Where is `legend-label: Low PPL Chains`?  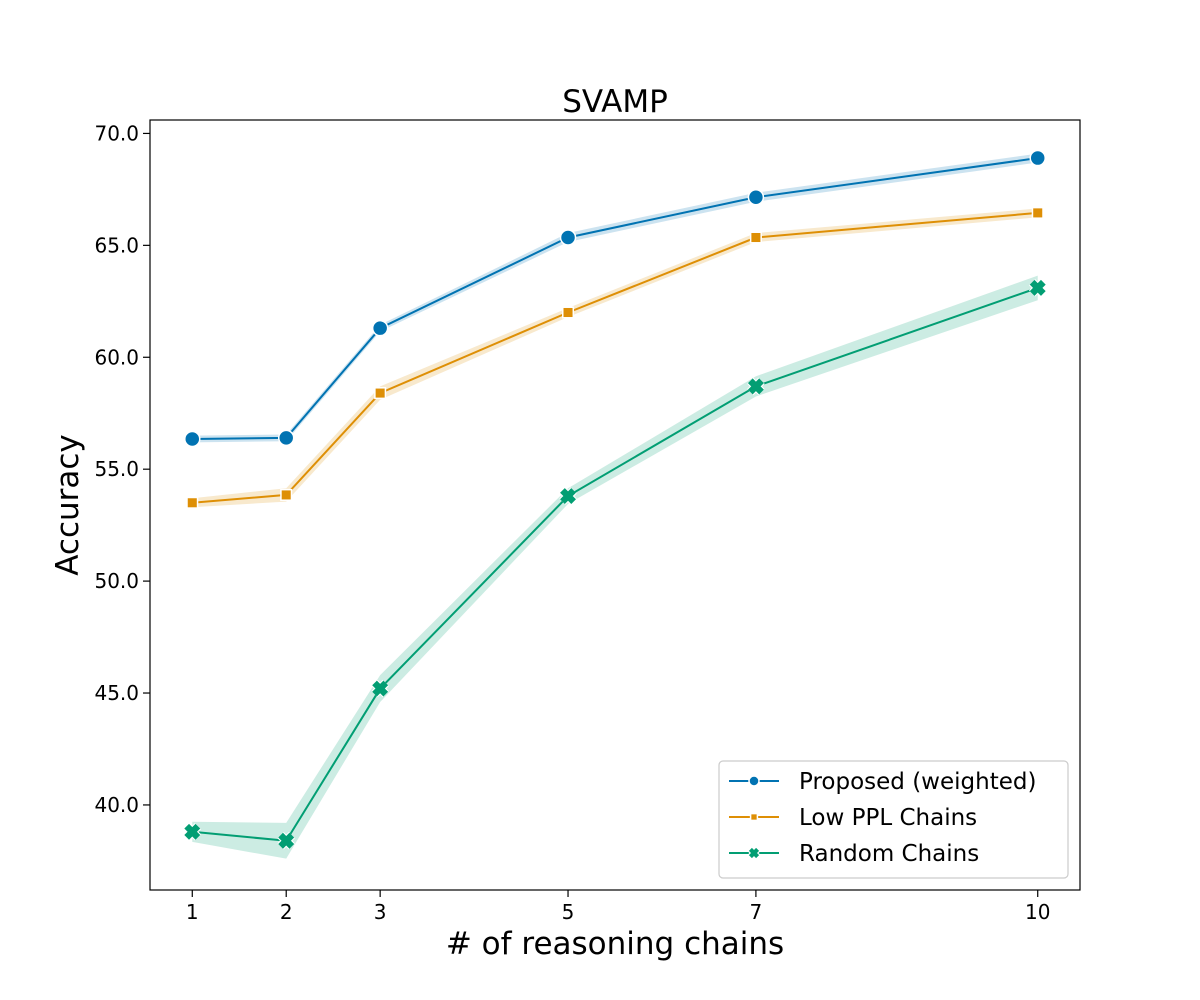
legend-label: Low PPL Chains is located at coordinates (888, 818).